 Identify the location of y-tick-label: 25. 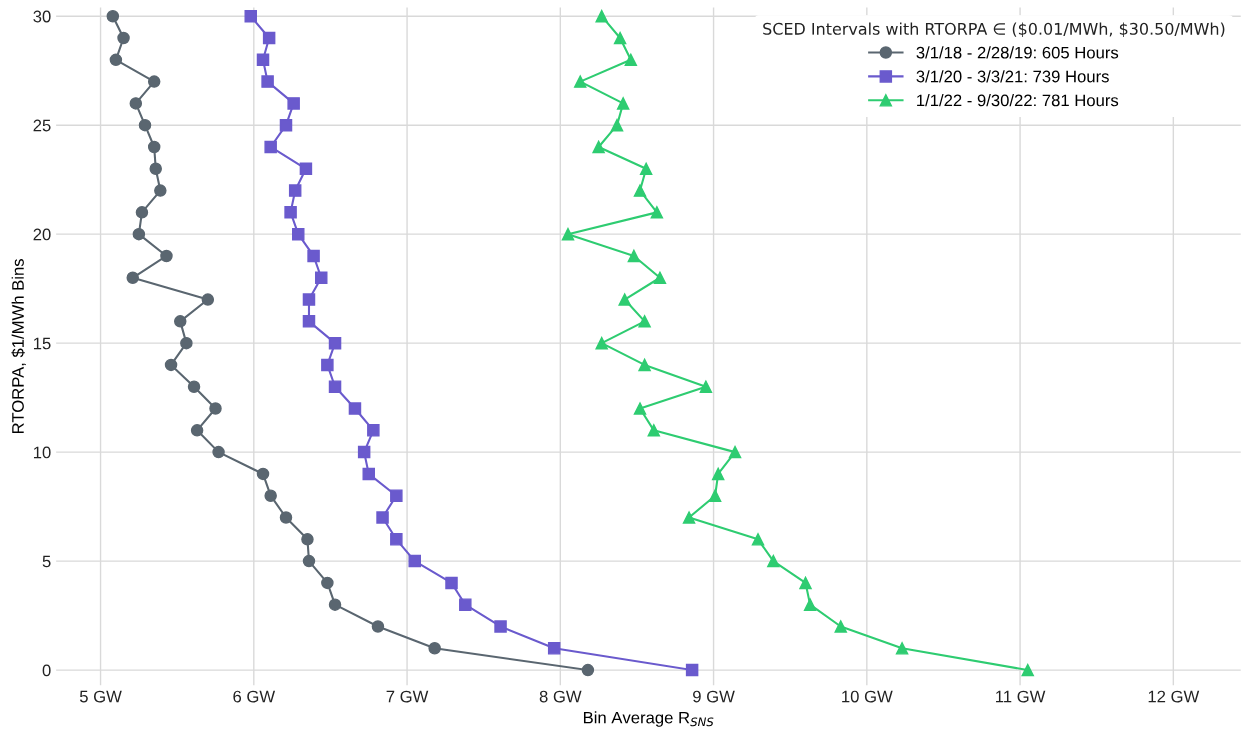
(42, 125).